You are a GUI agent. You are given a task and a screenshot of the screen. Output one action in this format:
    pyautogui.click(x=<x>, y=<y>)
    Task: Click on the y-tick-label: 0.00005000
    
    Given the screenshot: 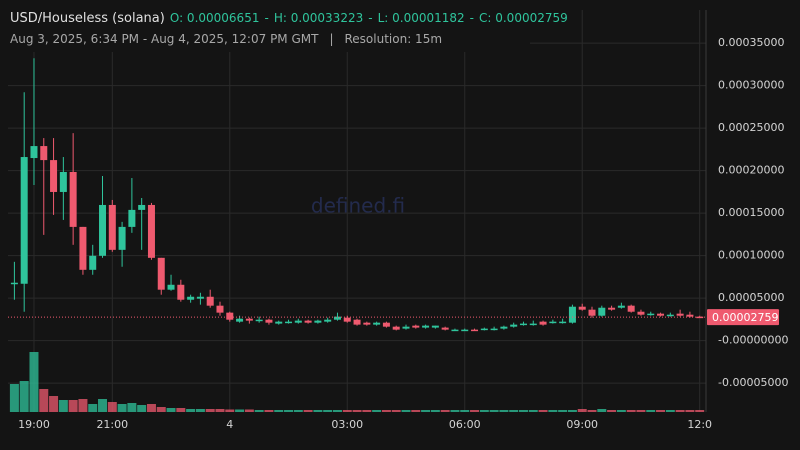 What is the action you would take?
    pyautogui.click(x=751, y=297)
    